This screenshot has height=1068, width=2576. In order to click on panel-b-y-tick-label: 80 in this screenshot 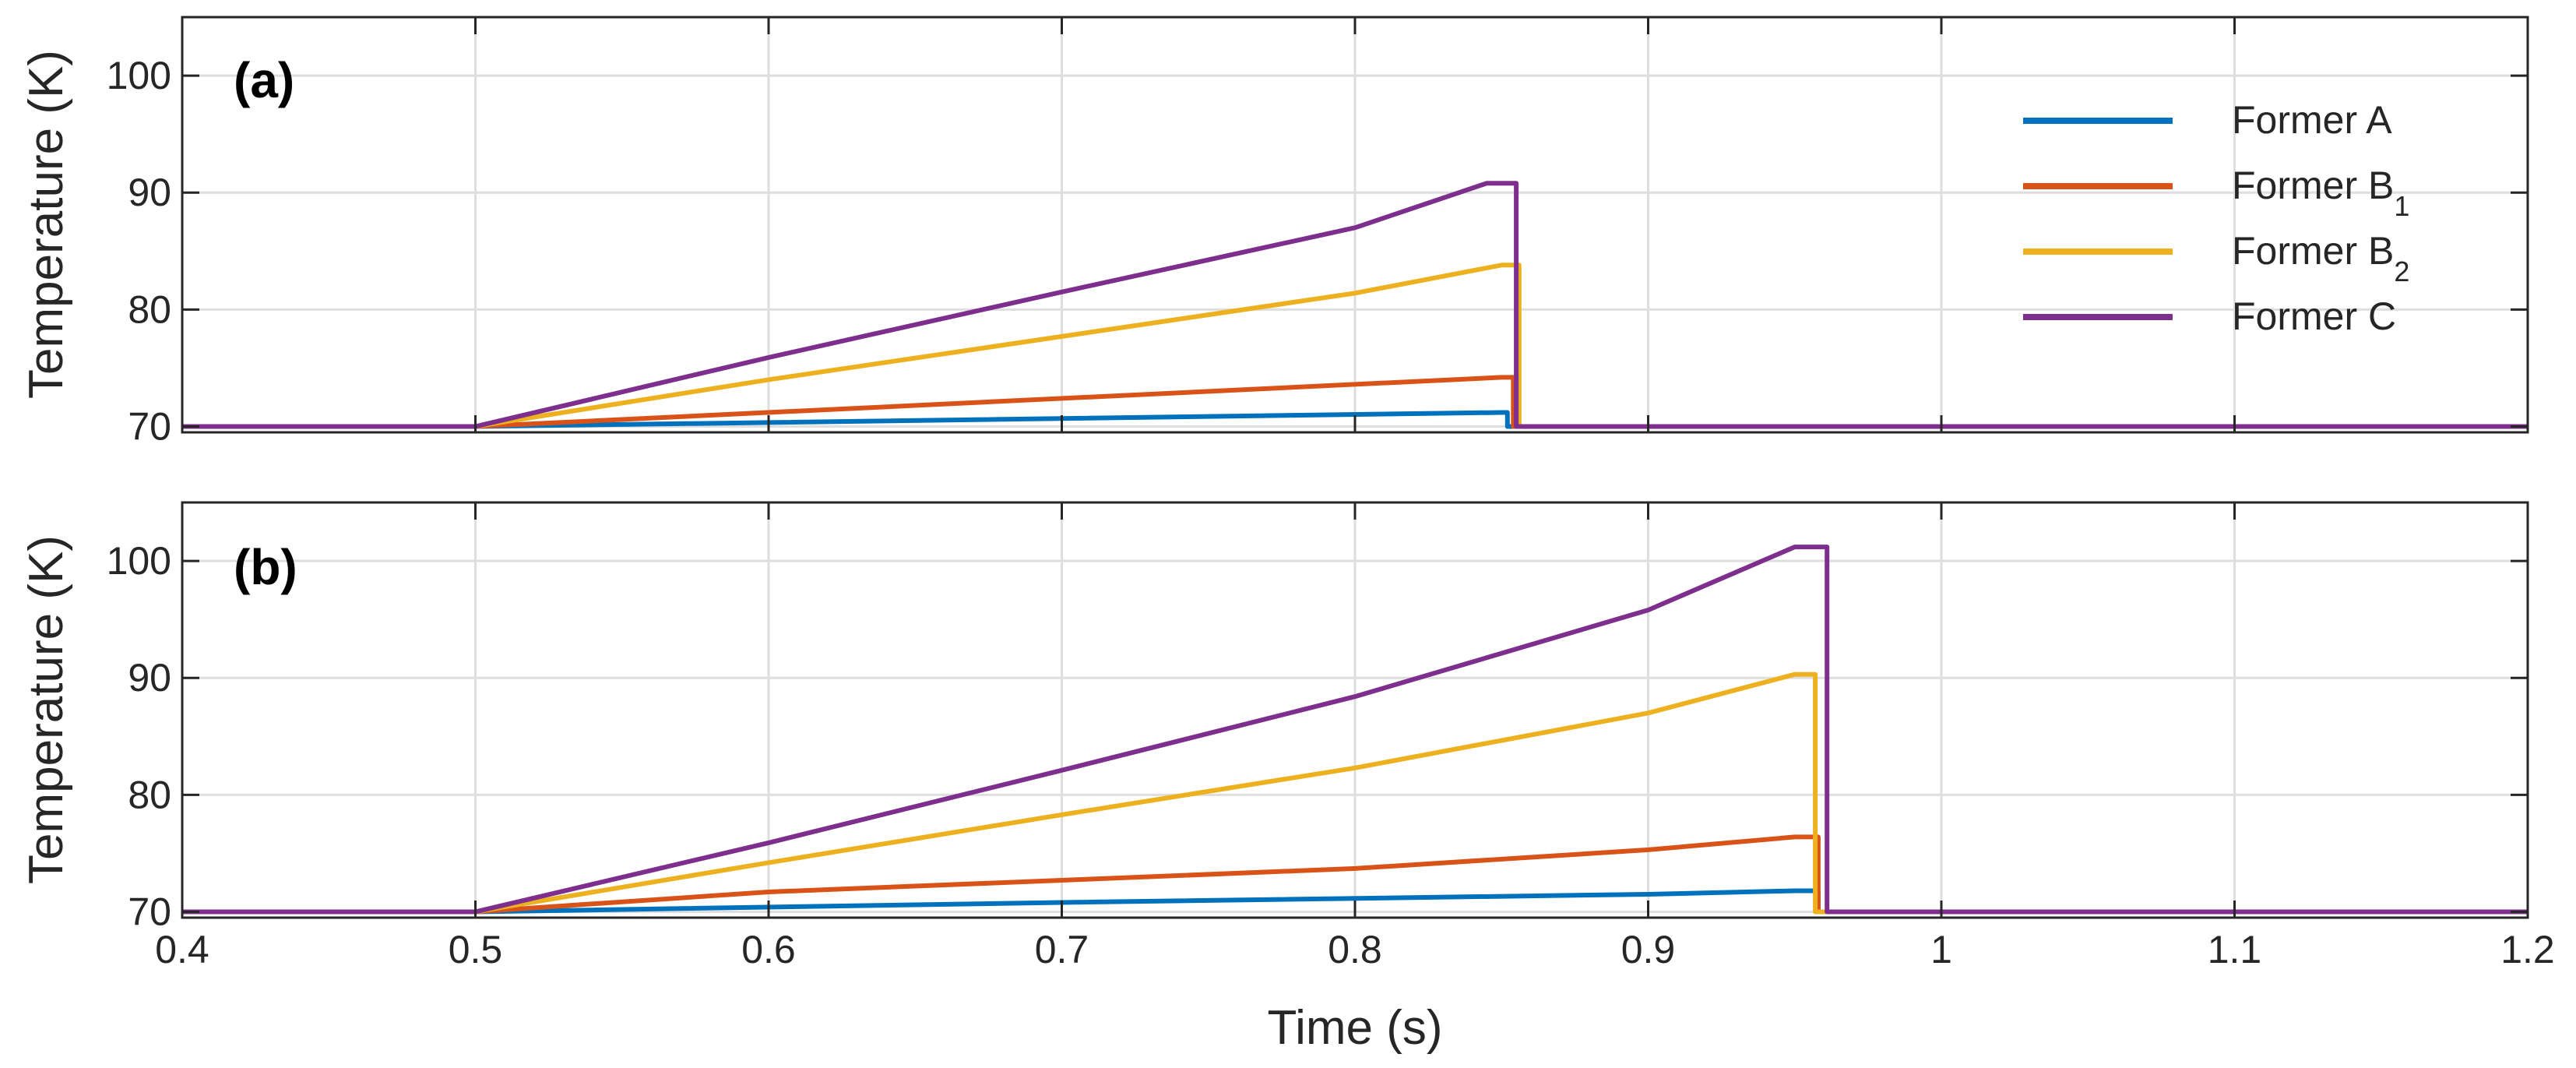, I will do `click(149, 794)`.